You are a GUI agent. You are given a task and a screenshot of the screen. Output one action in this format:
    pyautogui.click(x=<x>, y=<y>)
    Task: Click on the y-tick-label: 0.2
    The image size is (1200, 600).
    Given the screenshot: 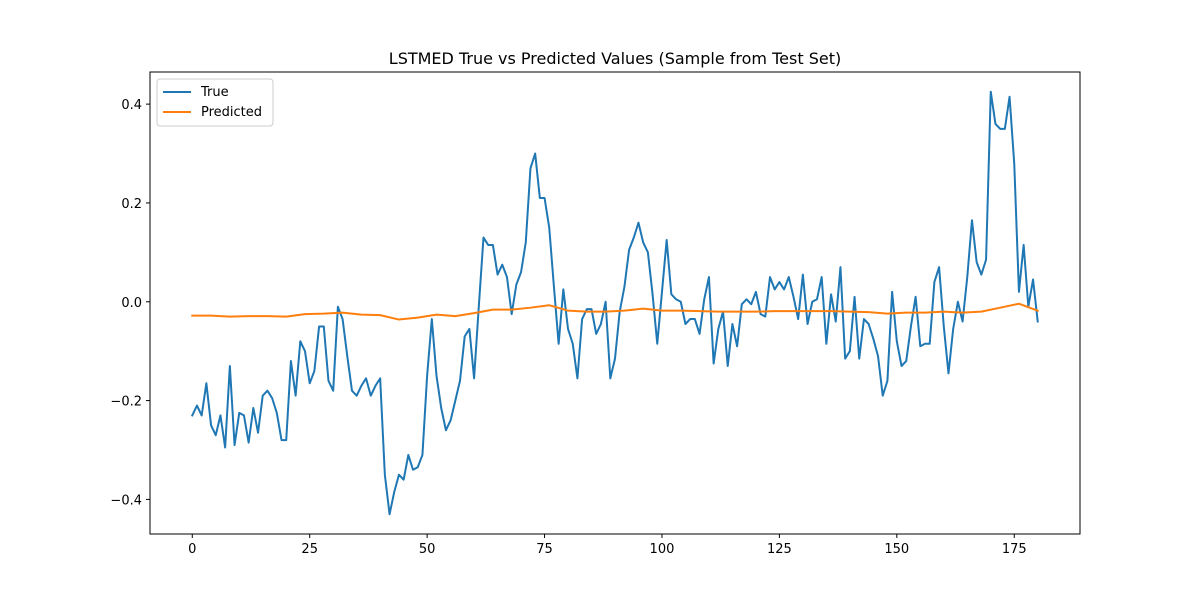 What is the action you would take?
    pyautogui.click(x=131, y=204)
    